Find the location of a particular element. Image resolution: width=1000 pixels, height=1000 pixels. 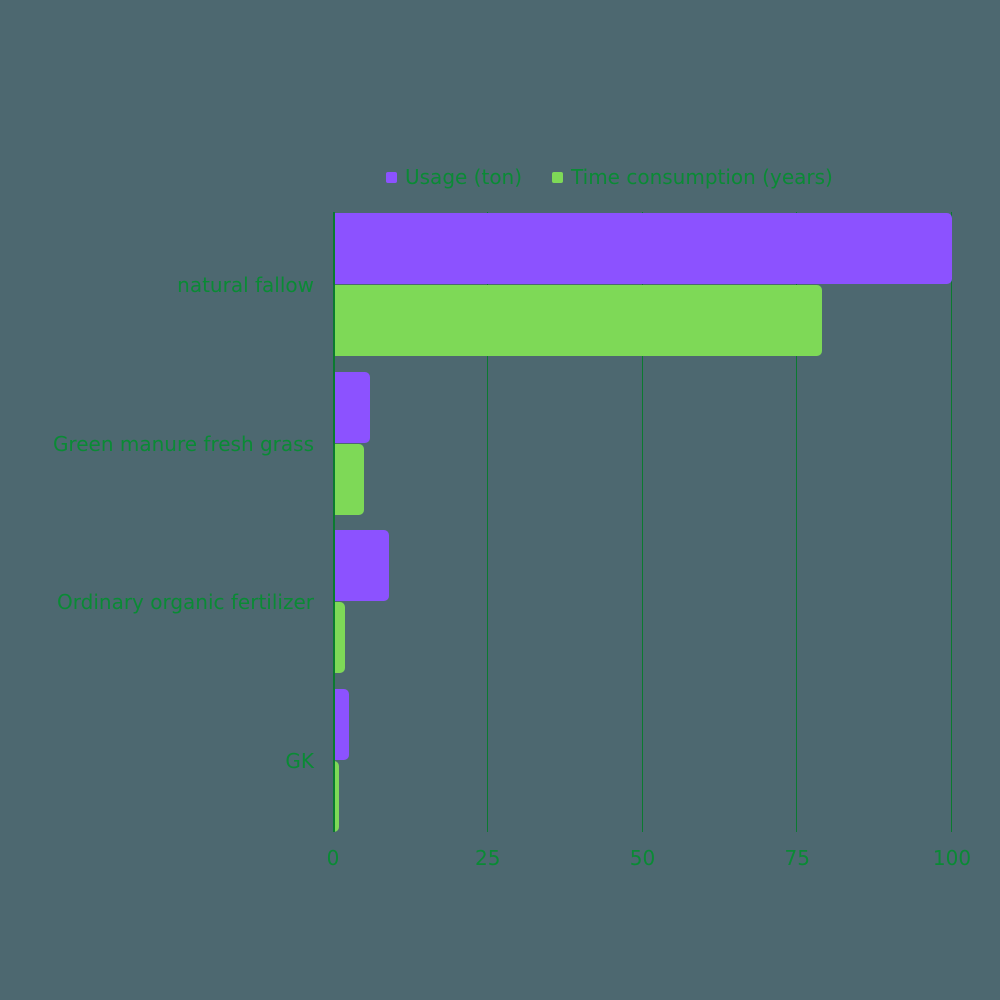

category-label: GK is located at coordinates (299, 760).